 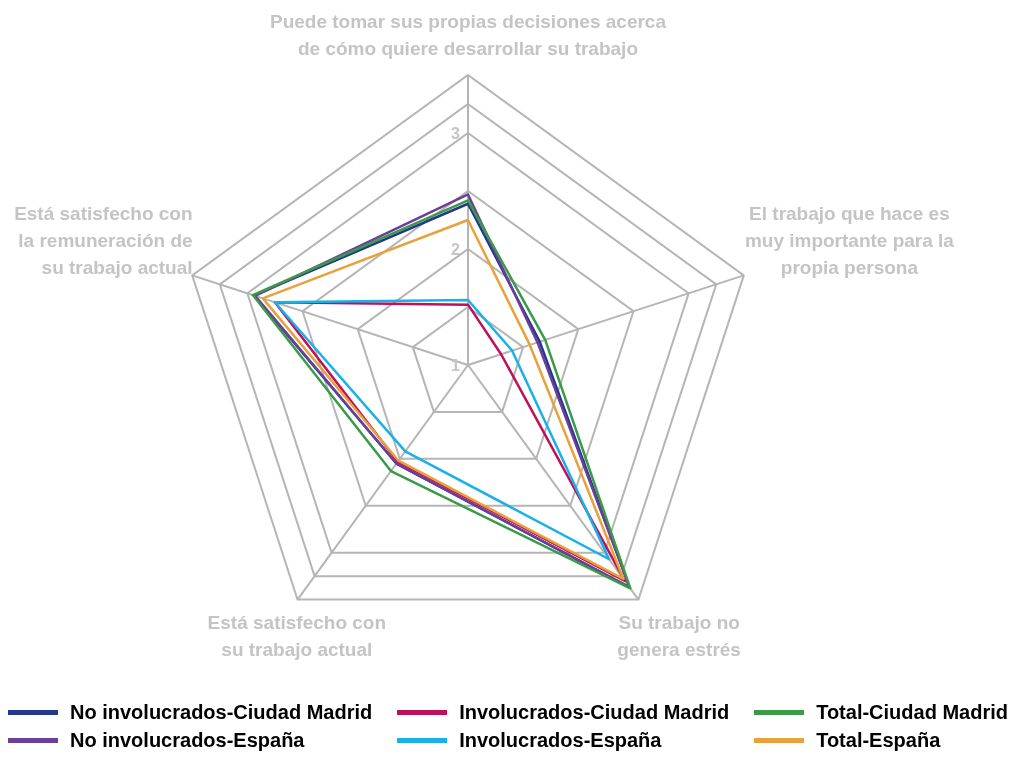 I want to click on legend-label: No involucrados-Ciudad Madrid, so click(x=221, y=712).